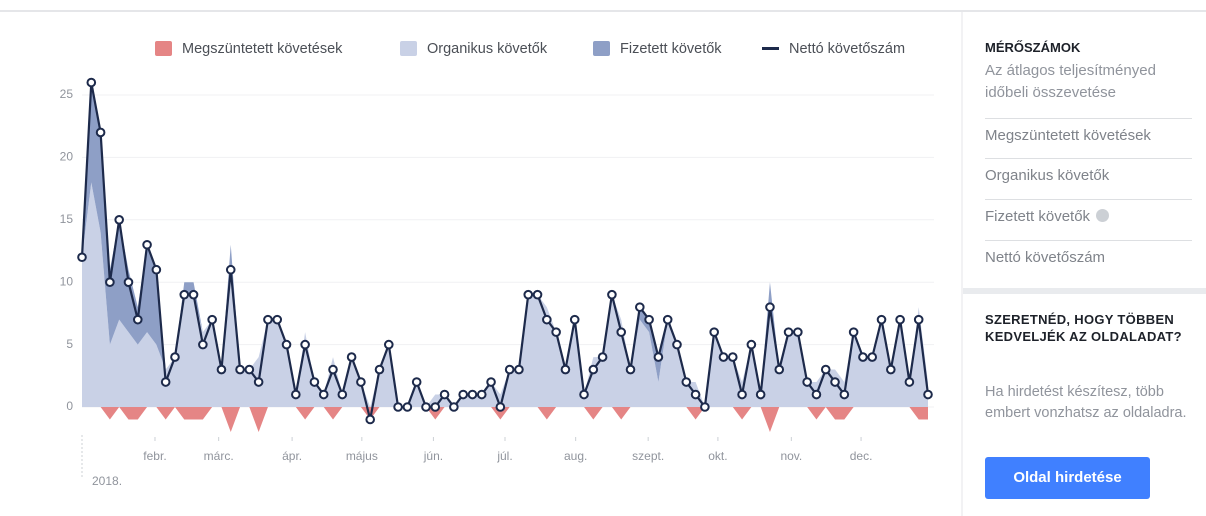 This screenshot has width=1206, height=516. Describe the element at coordinates (861, 456) in the screenshot. I see `x-tick-label: dec.` at that location.